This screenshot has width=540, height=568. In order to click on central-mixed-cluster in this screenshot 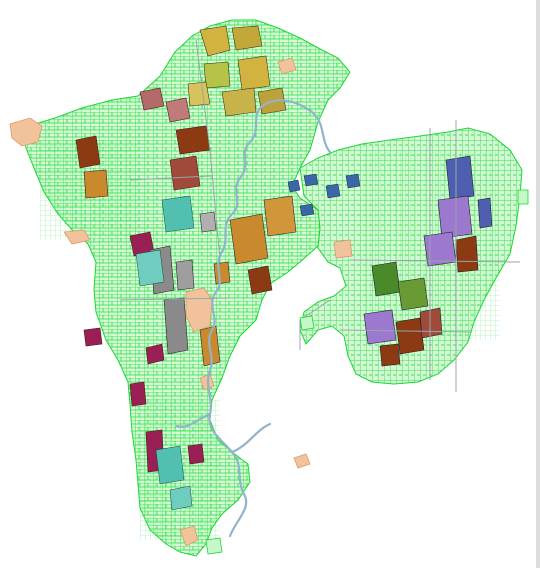, I will do `click(223, 281)`.